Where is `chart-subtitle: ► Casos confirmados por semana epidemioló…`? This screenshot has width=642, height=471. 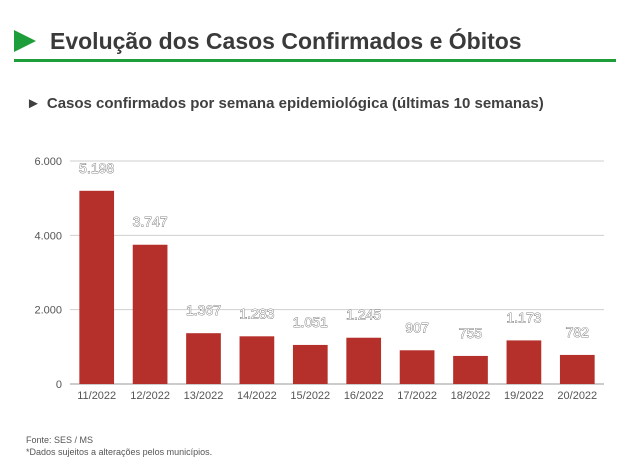 chart-subtitle: ► Casos confirmados por semana epidemioló… is located at coordinates (285, 103).